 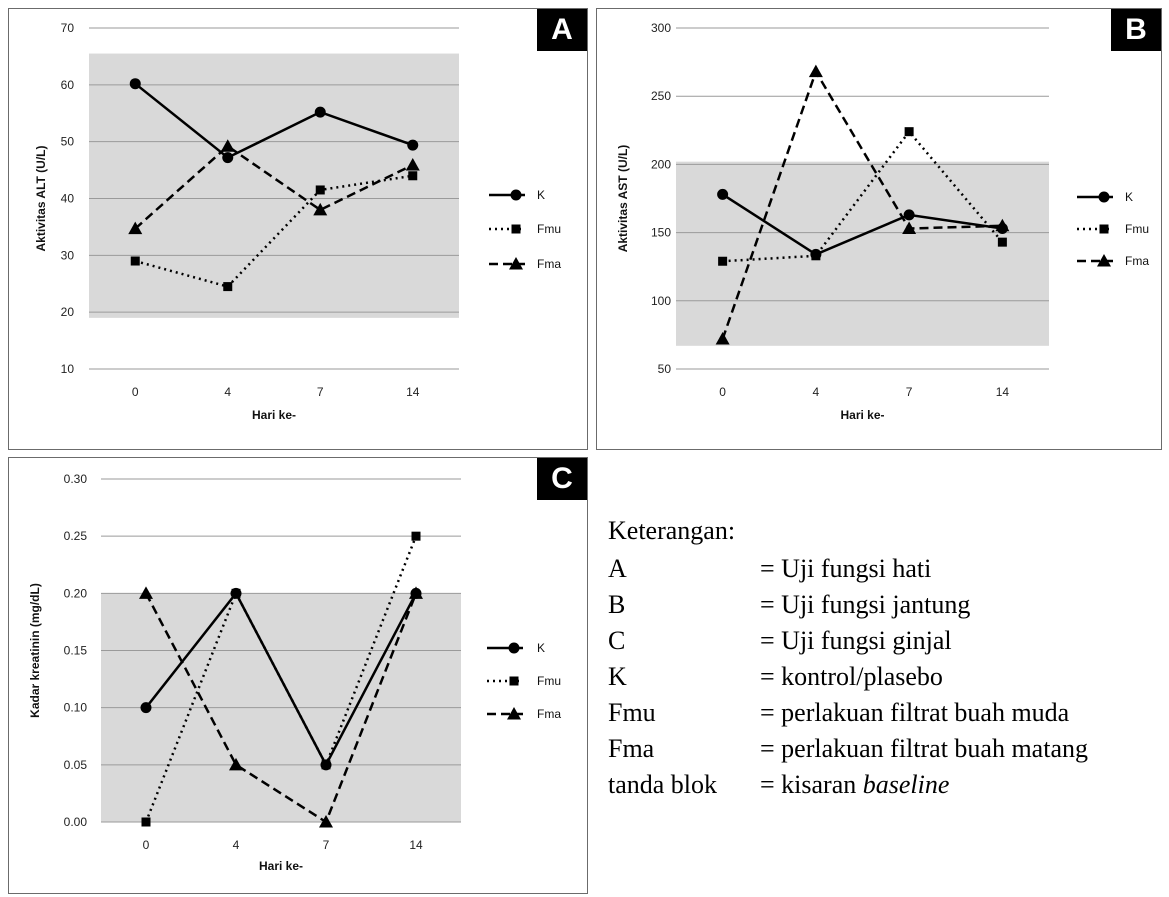 What do you see at coordinates (617, 676) in the screenshot?
I see `keterangan-key: K` at bounding box center [617, 676].